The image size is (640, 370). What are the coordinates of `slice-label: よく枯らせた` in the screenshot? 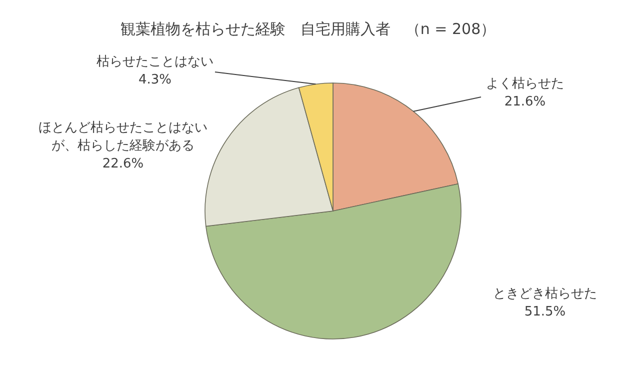 It's located at (525, 84).